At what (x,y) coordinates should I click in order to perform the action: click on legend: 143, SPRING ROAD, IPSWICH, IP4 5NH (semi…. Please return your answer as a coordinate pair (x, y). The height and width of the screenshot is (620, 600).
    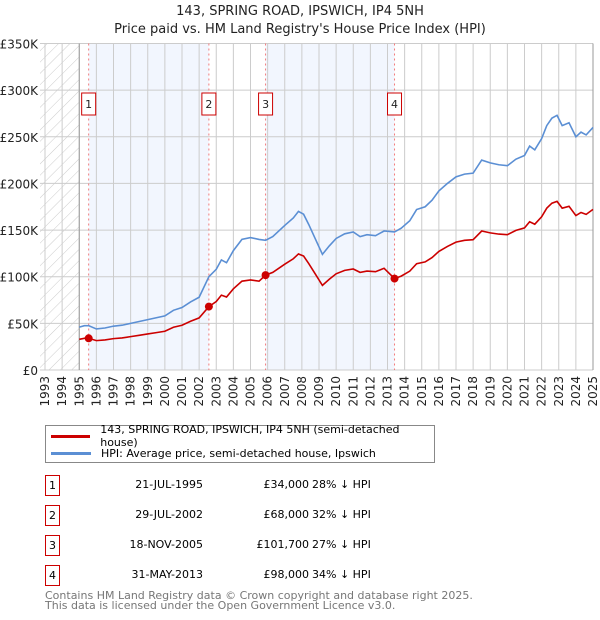
    Looking at the image, I should click on (240, 443).